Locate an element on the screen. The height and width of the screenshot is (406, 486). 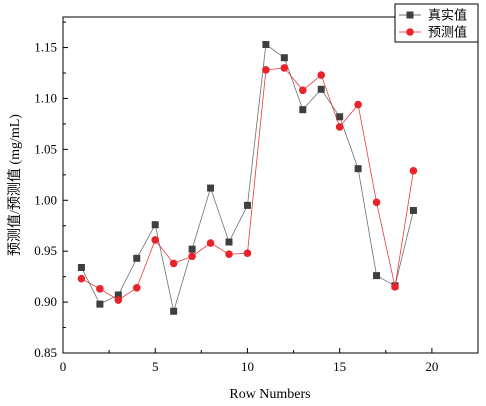
y-axis-title: 预测值/预测值 (mg/mL) is located at coordinates (15, 185).